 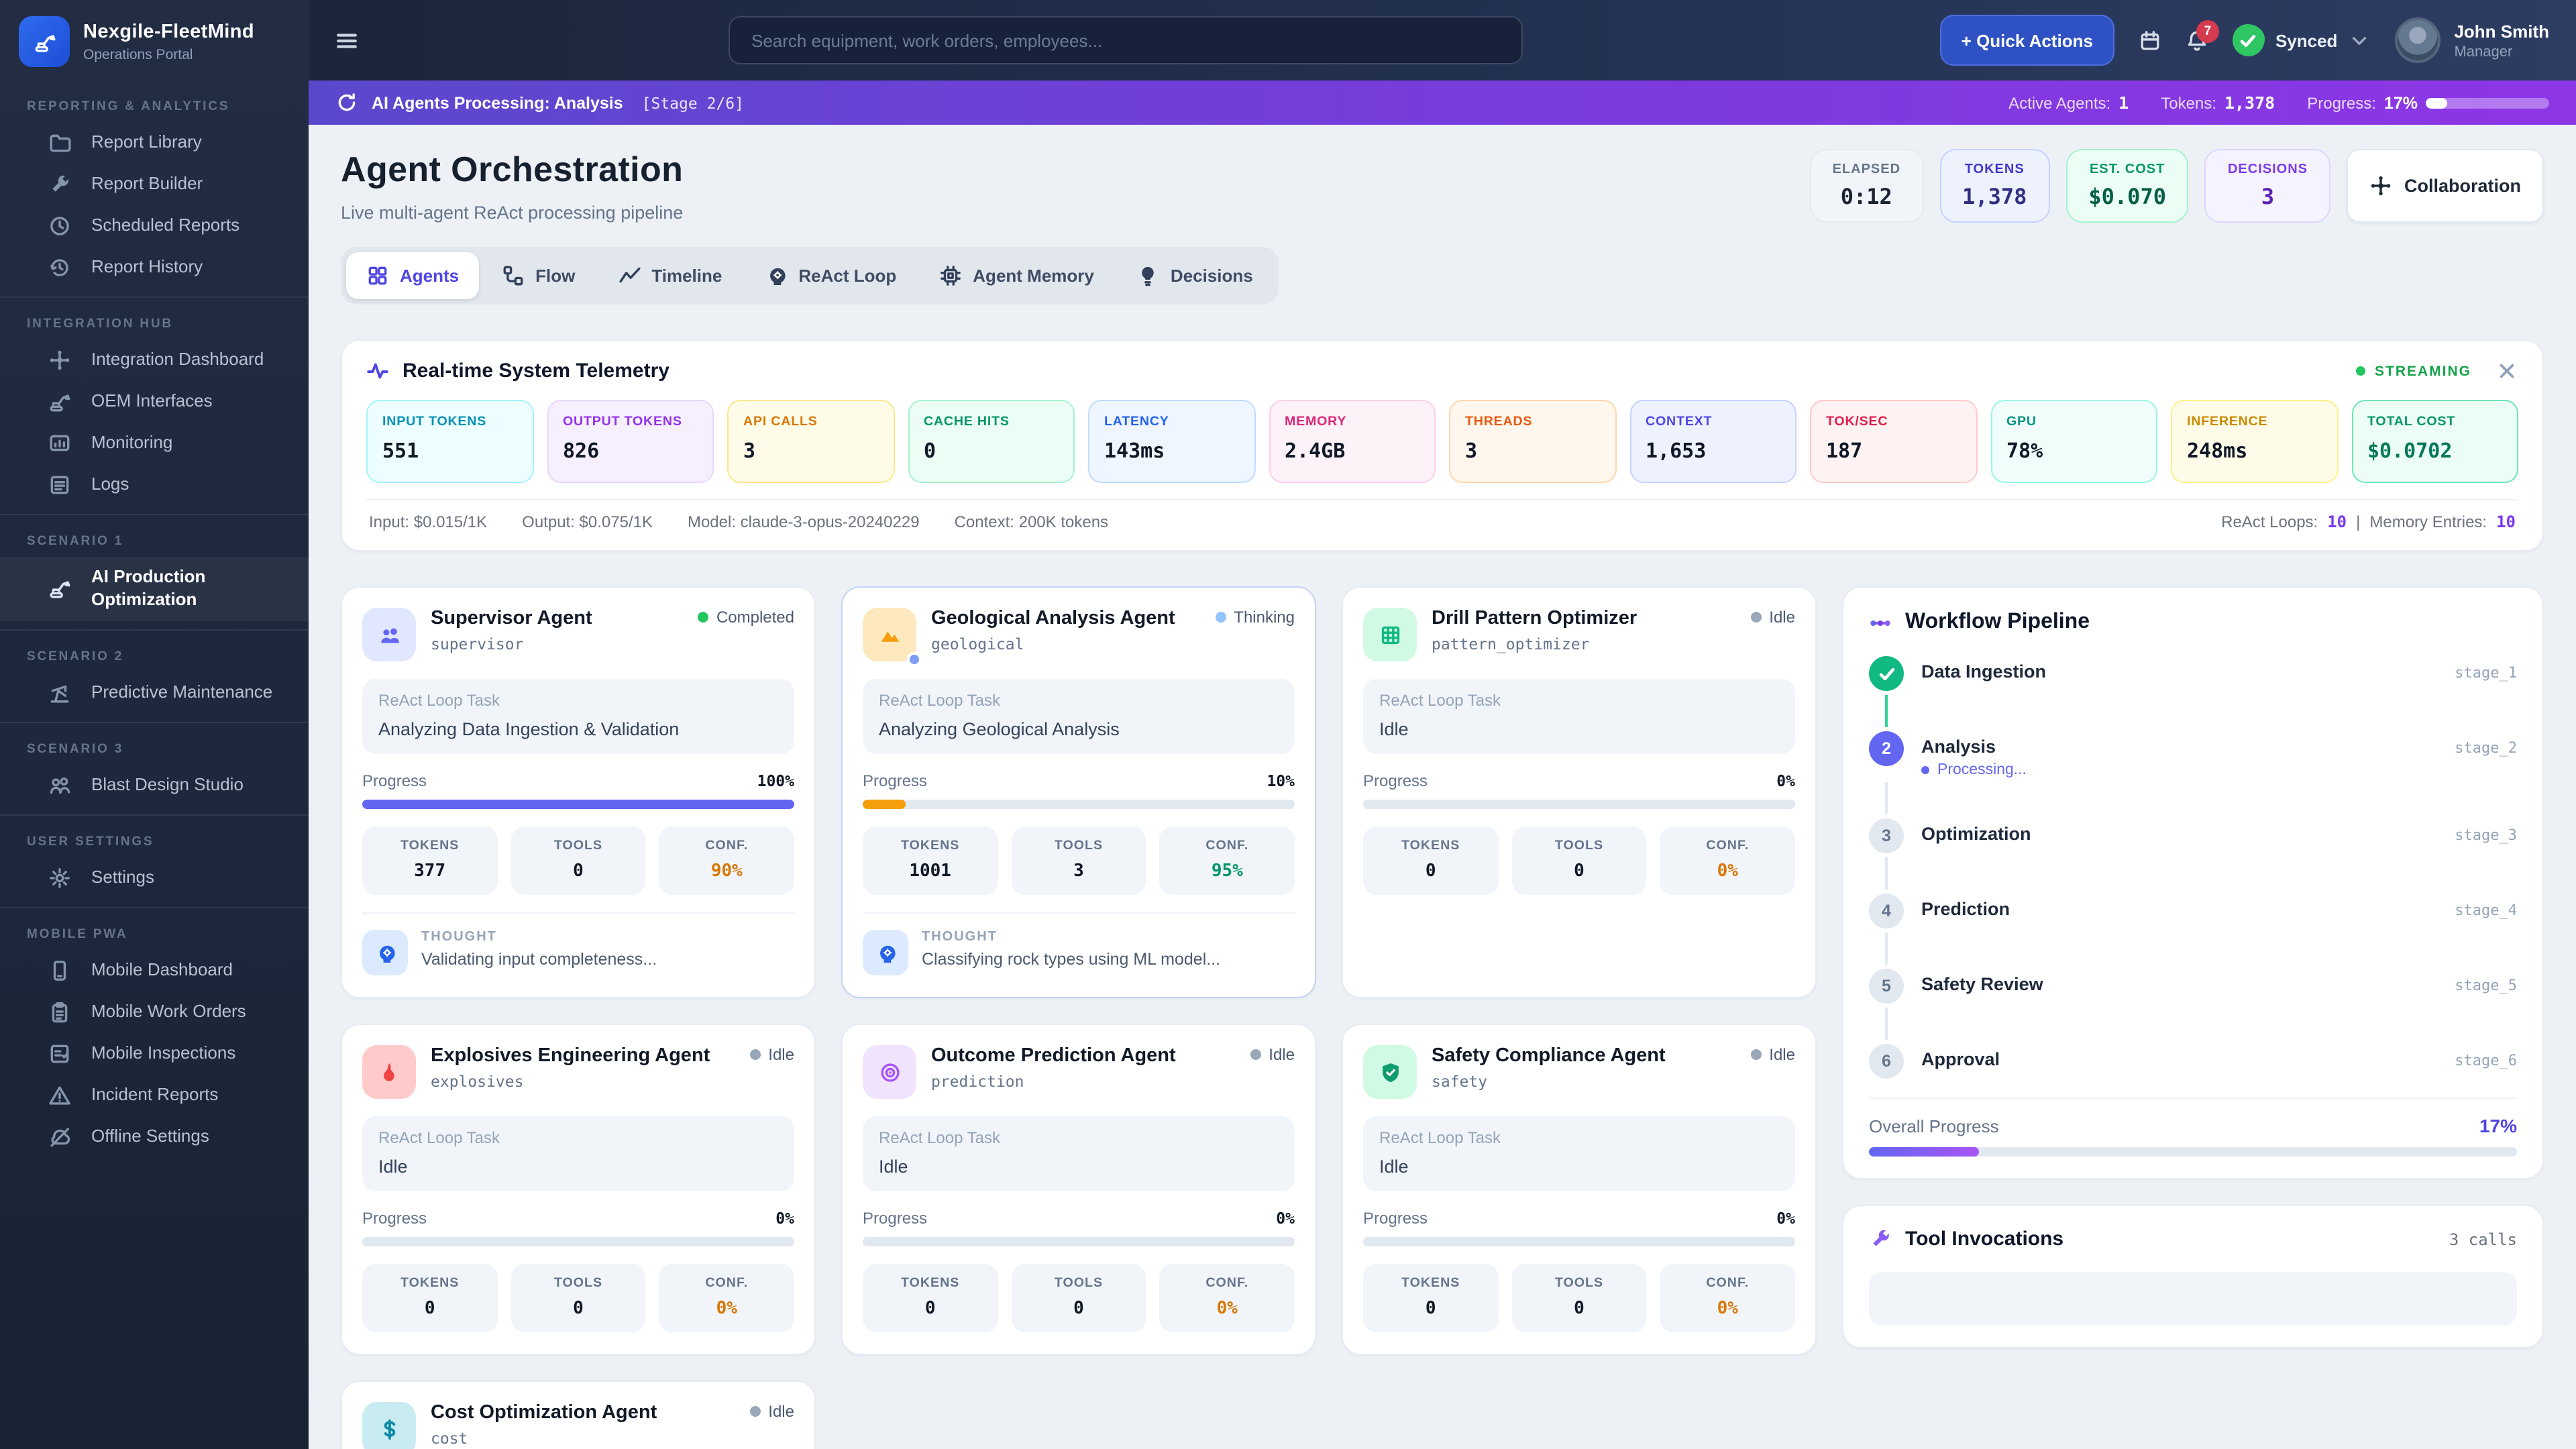 What do you see at coordinates (1148, 275) in the screenshot?
I see `bulb-icon` at bounding box center [1148, 275].